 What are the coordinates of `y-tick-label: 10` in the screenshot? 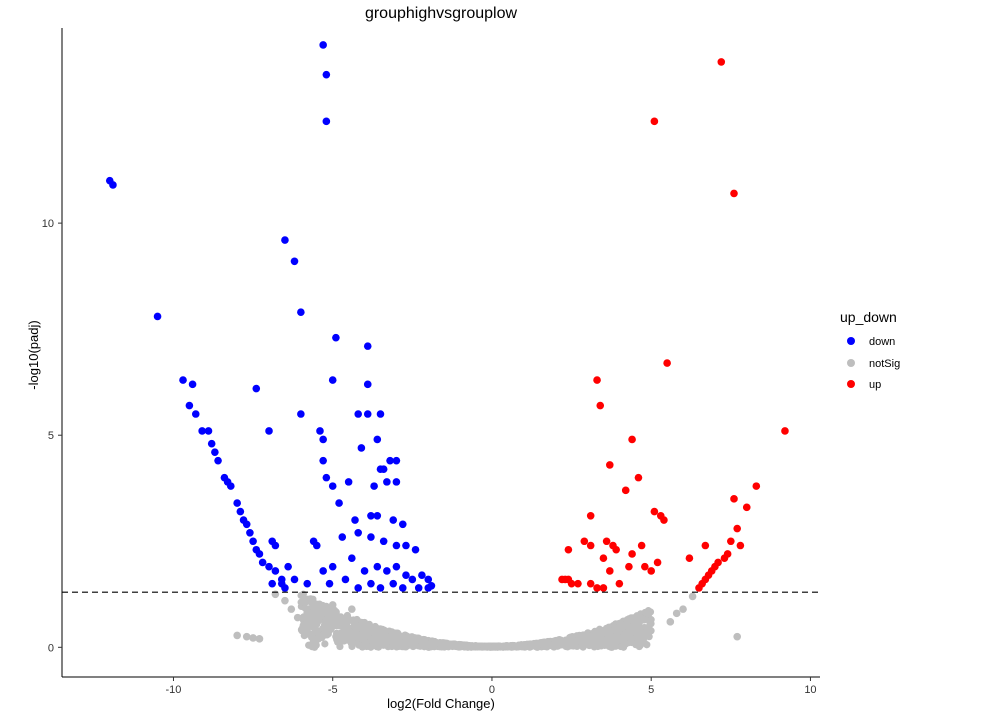 It's located at (48, 224).